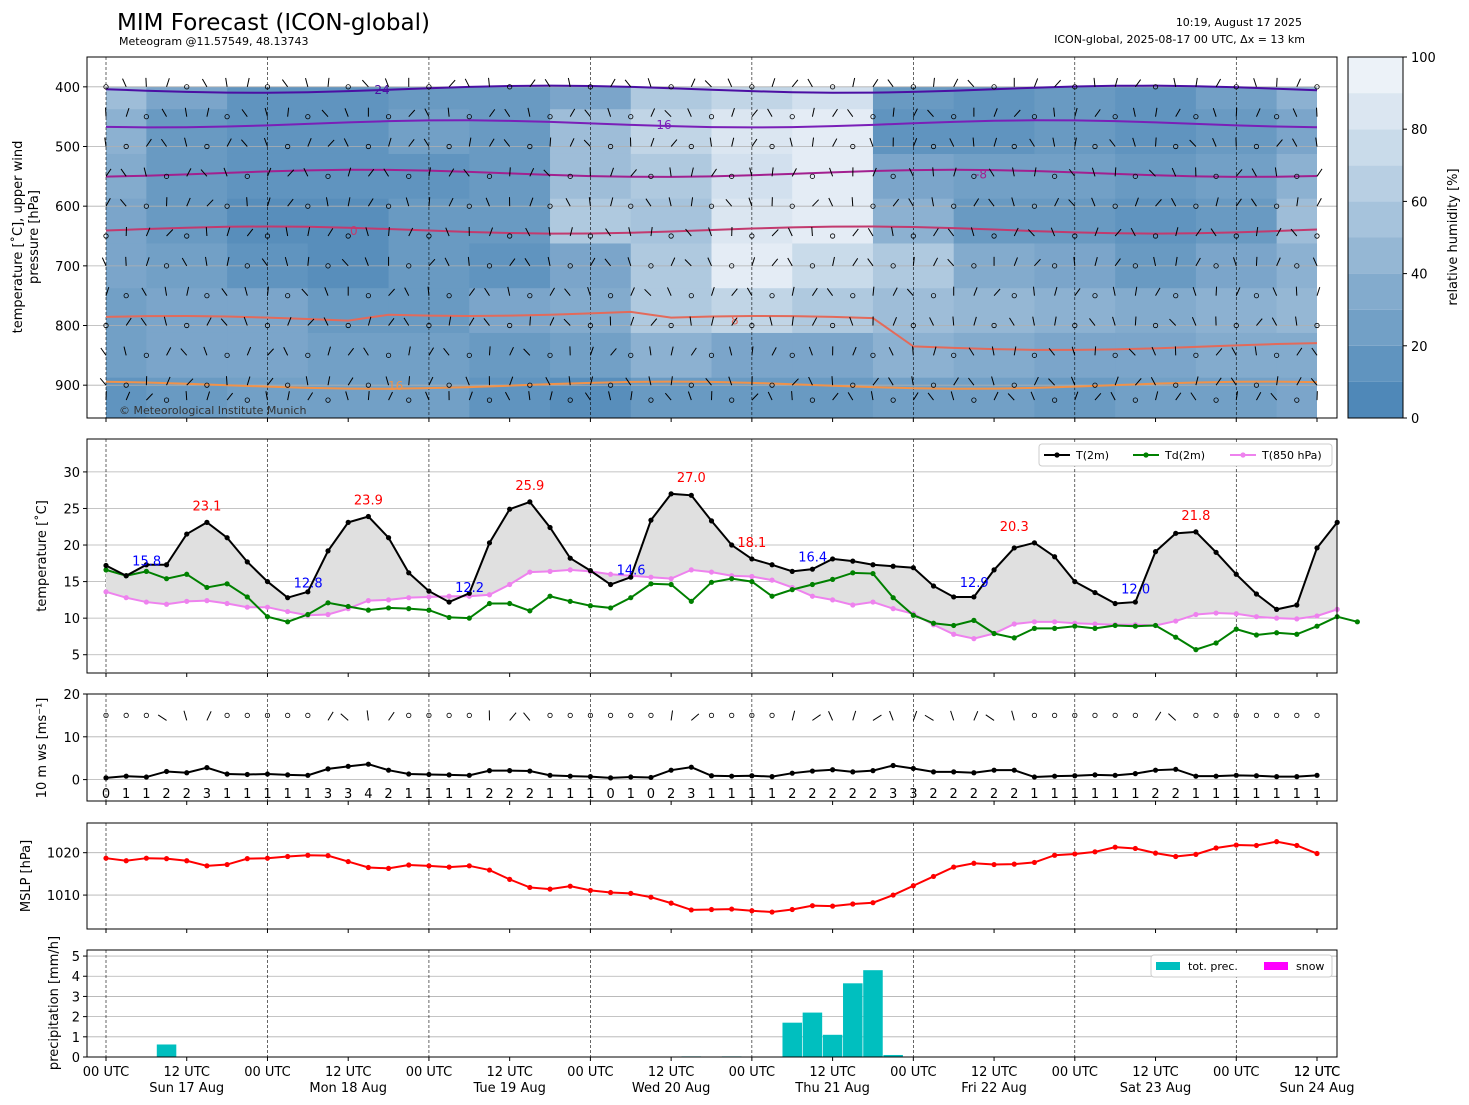 This screenshot has height=1105, width=1469. I want to click on isotherm-label: -16, so click(662, 125).